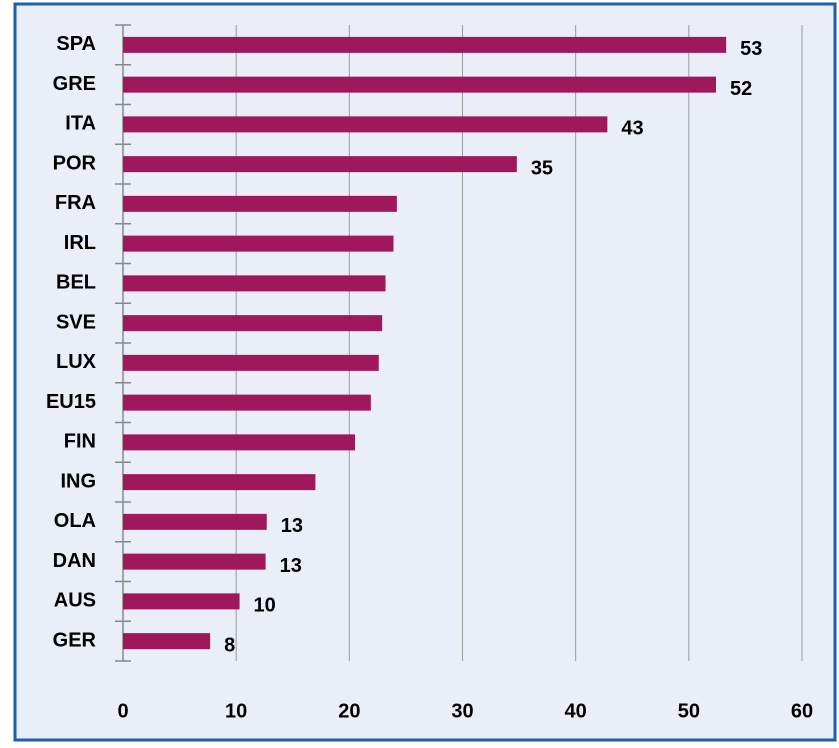  I want to click on y-tick-label: IRL, so click(80, 243).